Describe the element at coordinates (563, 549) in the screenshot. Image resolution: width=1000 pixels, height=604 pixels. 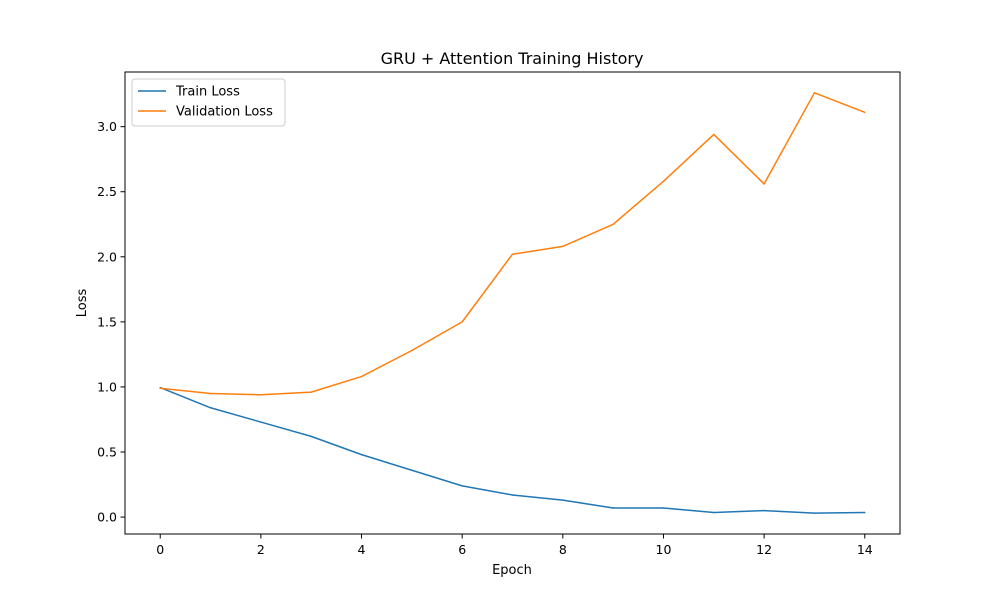
I see `x-tick-label: 8` at that location.